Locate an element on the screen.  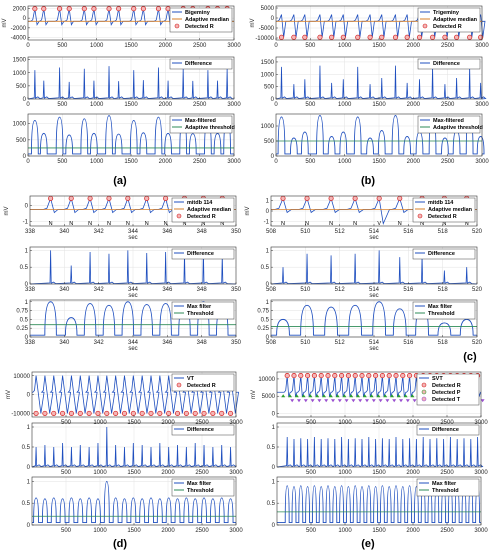
x-tick-label: 350 is located at coordinates (236, 232).